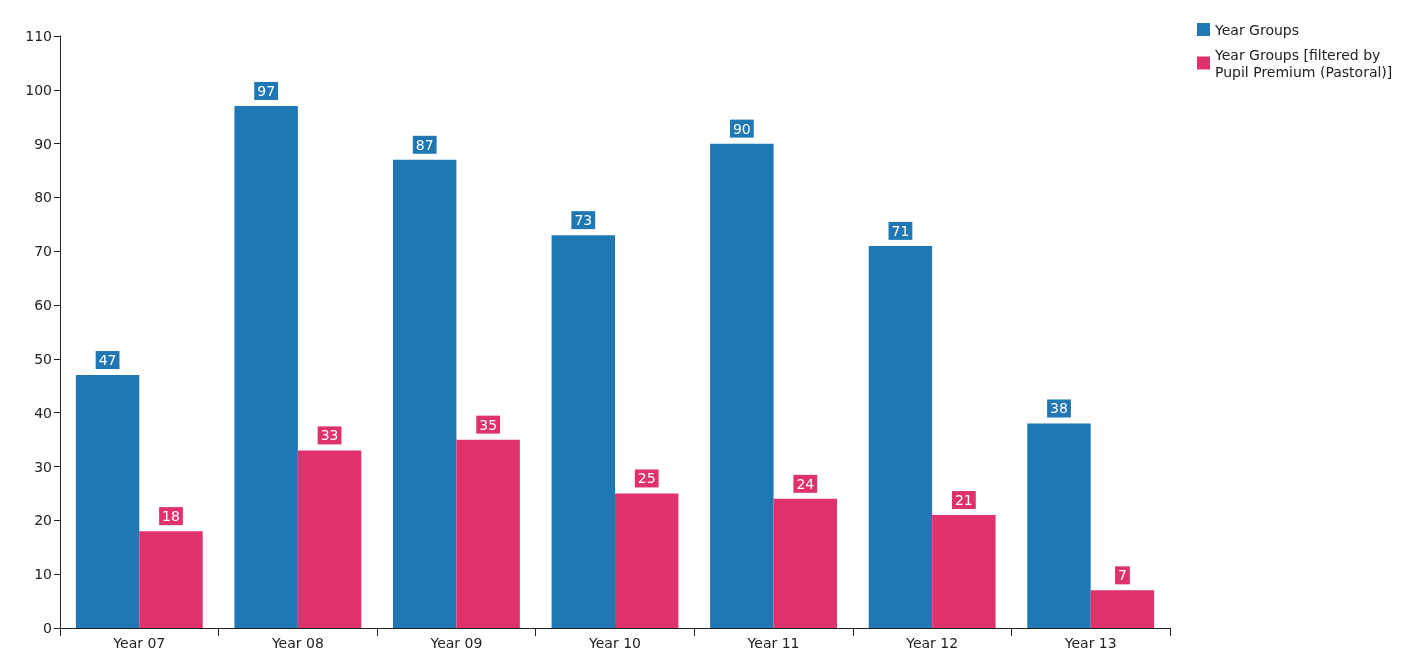 The height and width of the screenshot is (664, 1428). Describe the element at coordinates (932, 643) in the screenshot. I see `x-tick-label: Year 12` at that location.